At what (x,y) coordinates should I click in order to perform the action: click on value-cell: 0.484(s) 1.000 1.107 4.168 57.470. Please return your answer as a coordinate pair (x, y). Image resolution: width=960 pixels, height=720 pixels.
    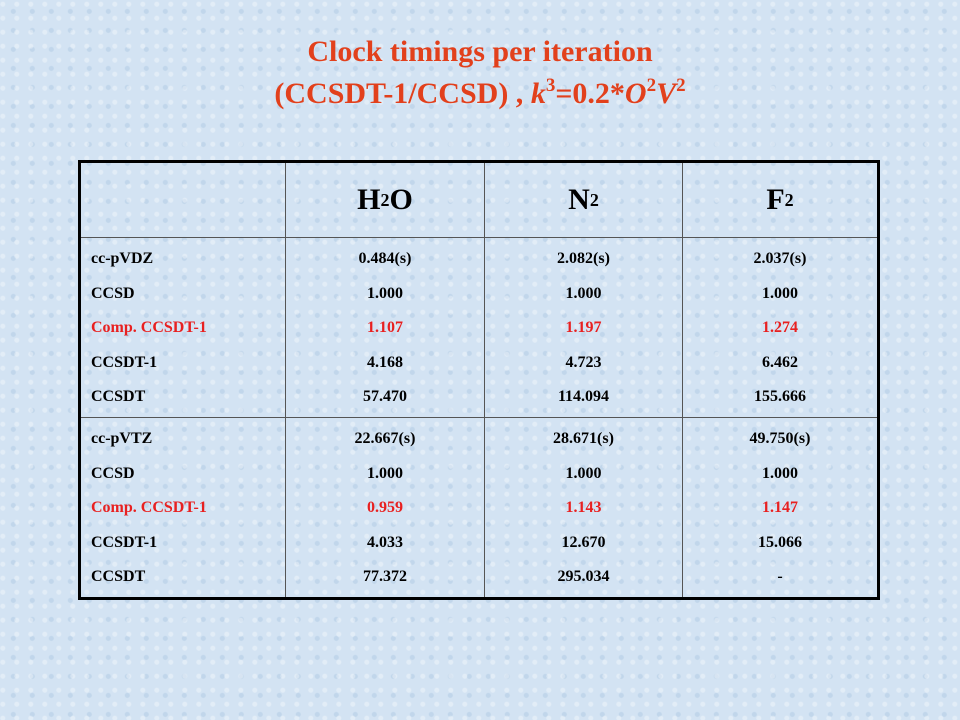
    Looking at the image, I should click on (385, 328).